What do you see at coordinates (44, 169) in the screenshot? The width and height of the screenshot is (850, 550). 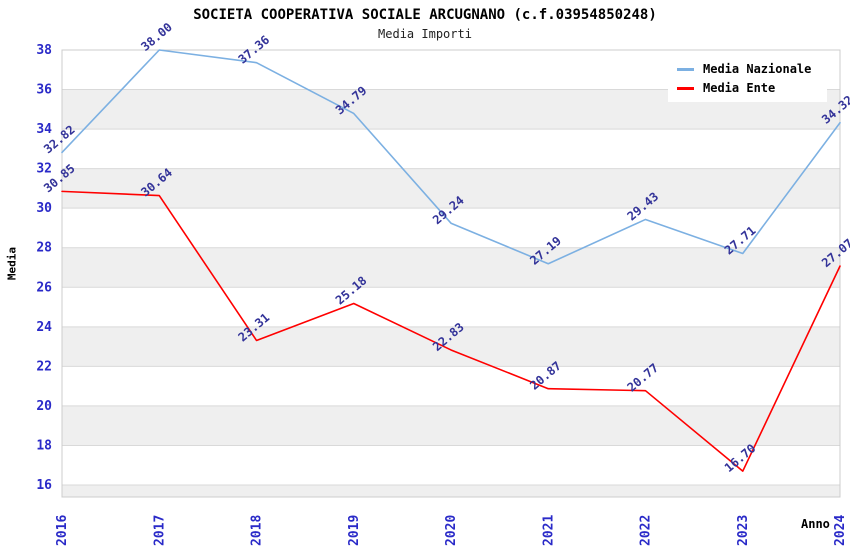 I see `y-tick-label: 32` at bounding box center [44, 169].